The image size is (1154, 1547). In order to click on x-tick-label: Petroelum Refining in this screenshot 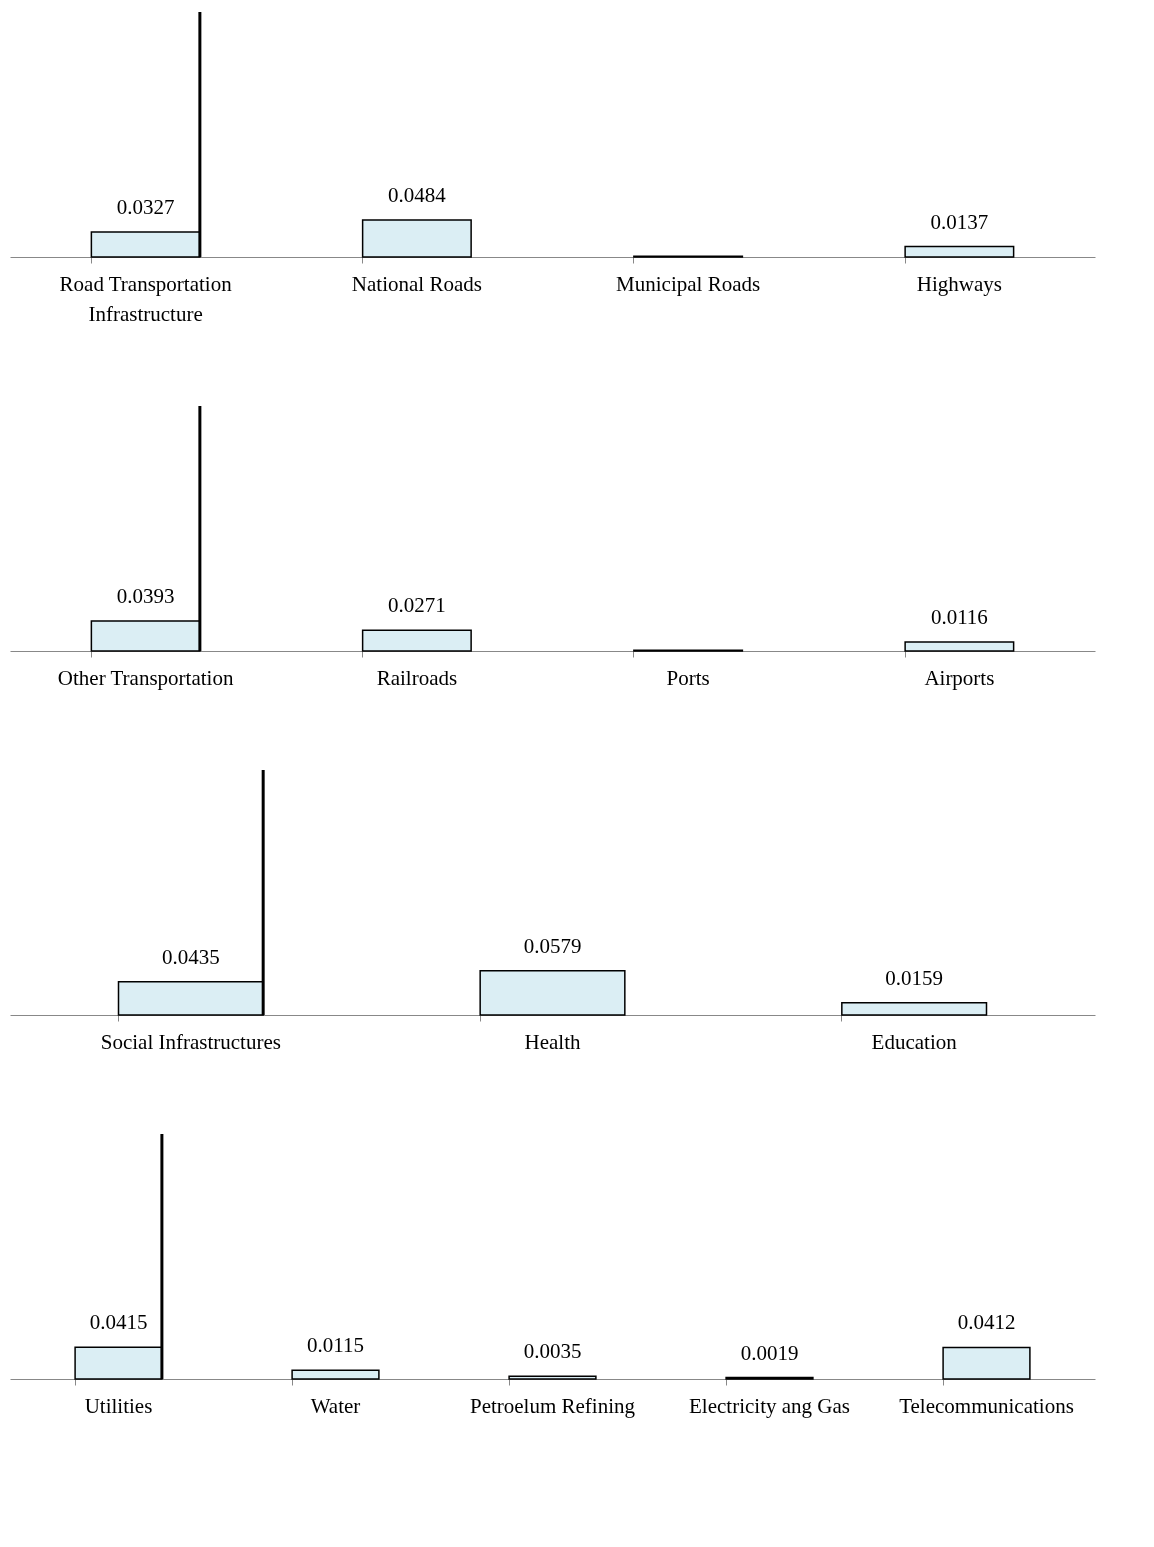, I will do `click(552, 1405)`.